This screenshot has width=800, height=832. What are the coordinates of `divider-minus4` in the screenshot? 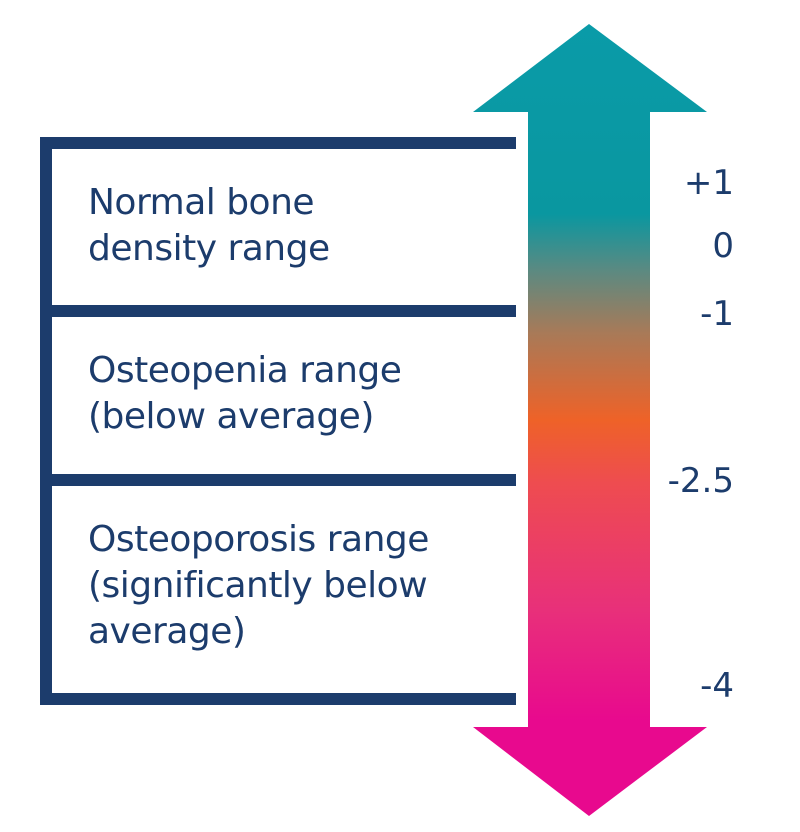 It's located at (278, 699).